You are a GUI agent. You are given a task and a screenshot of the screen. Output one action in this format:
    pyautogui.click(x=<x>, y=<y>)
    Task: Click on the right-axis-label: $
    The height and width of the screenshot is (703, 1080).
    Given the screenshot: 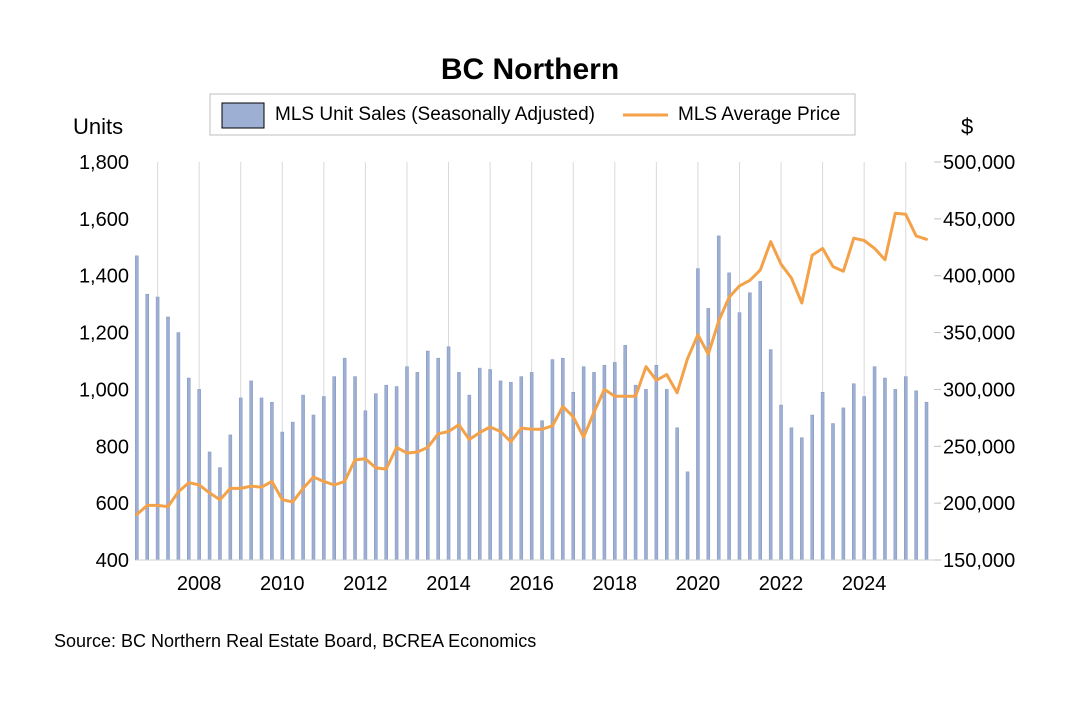 What is the action you would take?
    pyautogui.click(x=967, y=126)
    